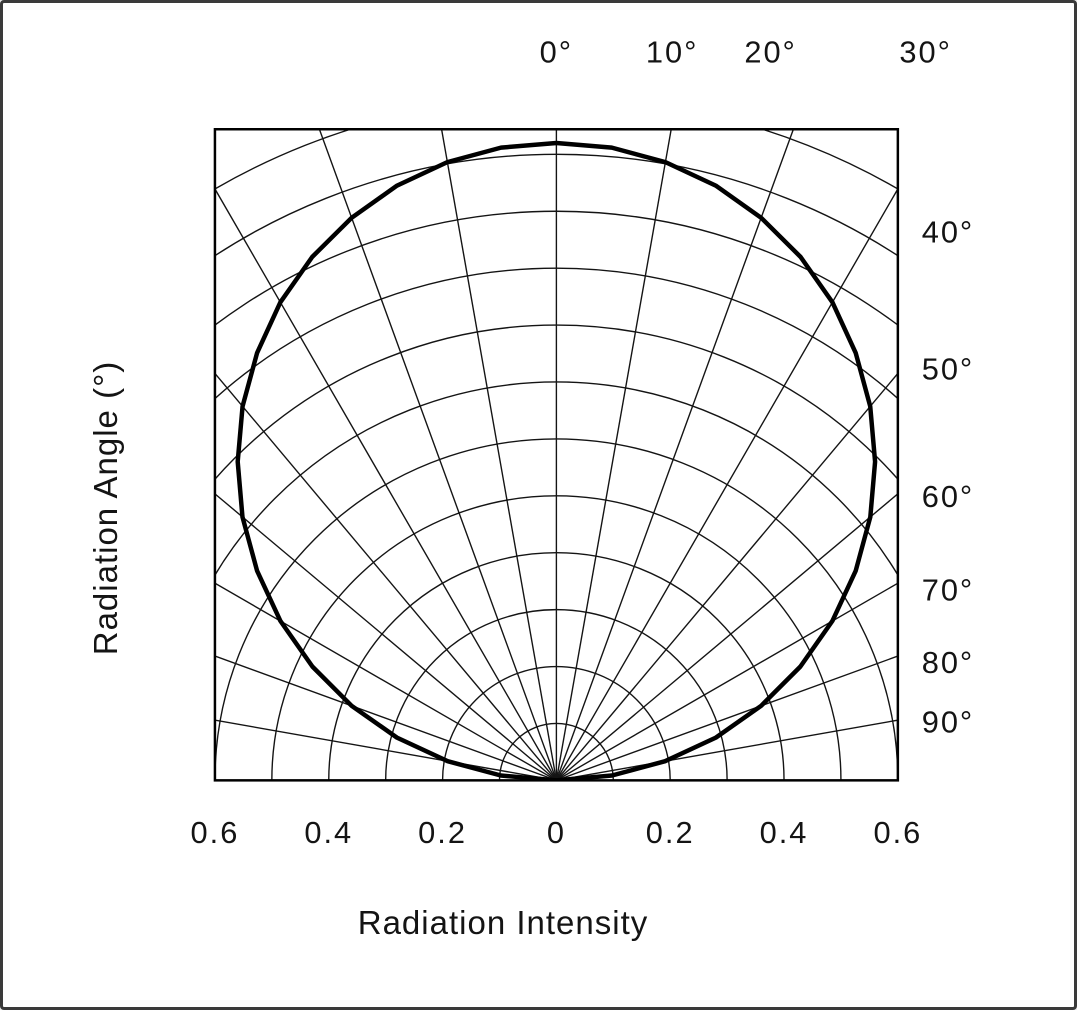 This screenshot has height=1010, width=1077. What do you see at coordinates (948, 369) in the screenshot?
I see `angle-label-right: 50°` at bounding box center [948, 369].